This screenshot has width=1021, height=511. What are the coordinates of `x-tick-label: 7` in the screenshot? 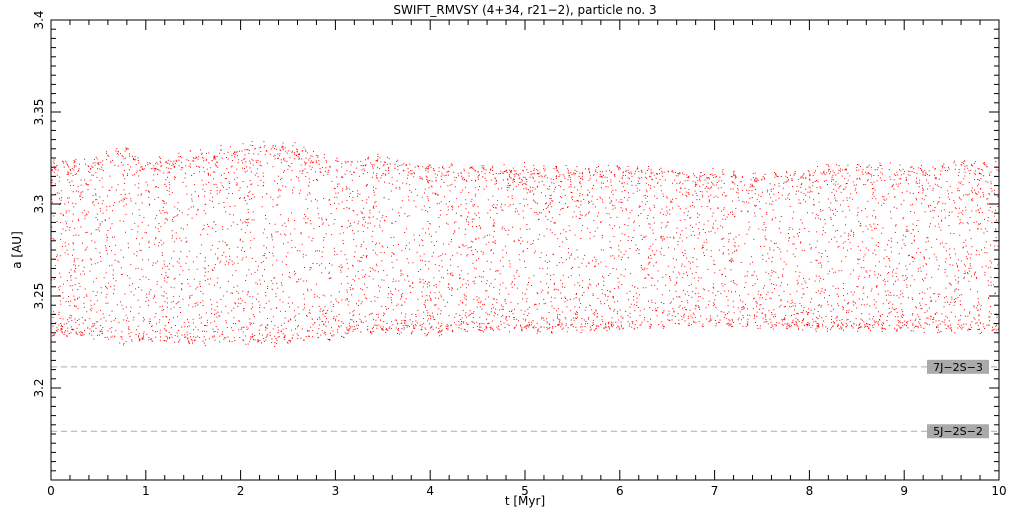 It's located at (715, 491).